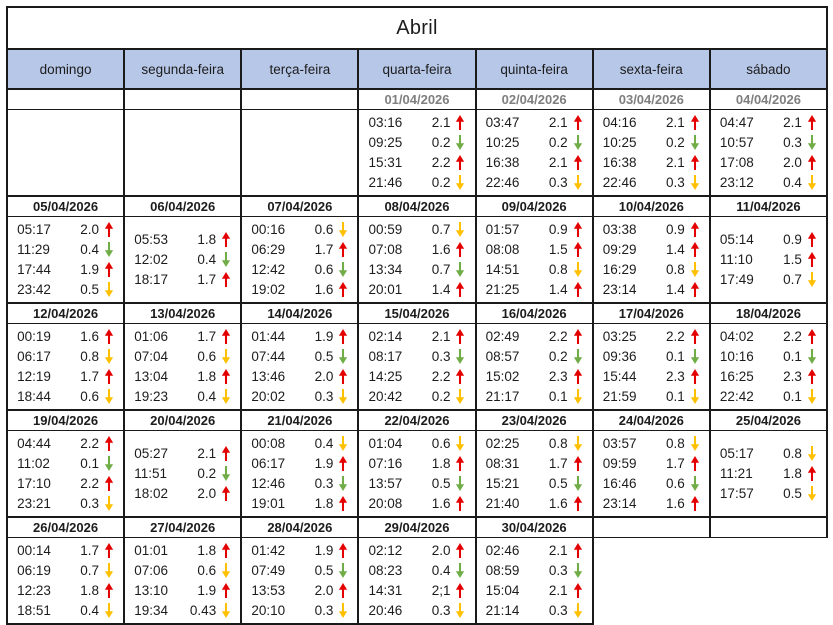  Describe the element at coordinates (65, 153) in the screenshot. I see `tide-cell` at that location.